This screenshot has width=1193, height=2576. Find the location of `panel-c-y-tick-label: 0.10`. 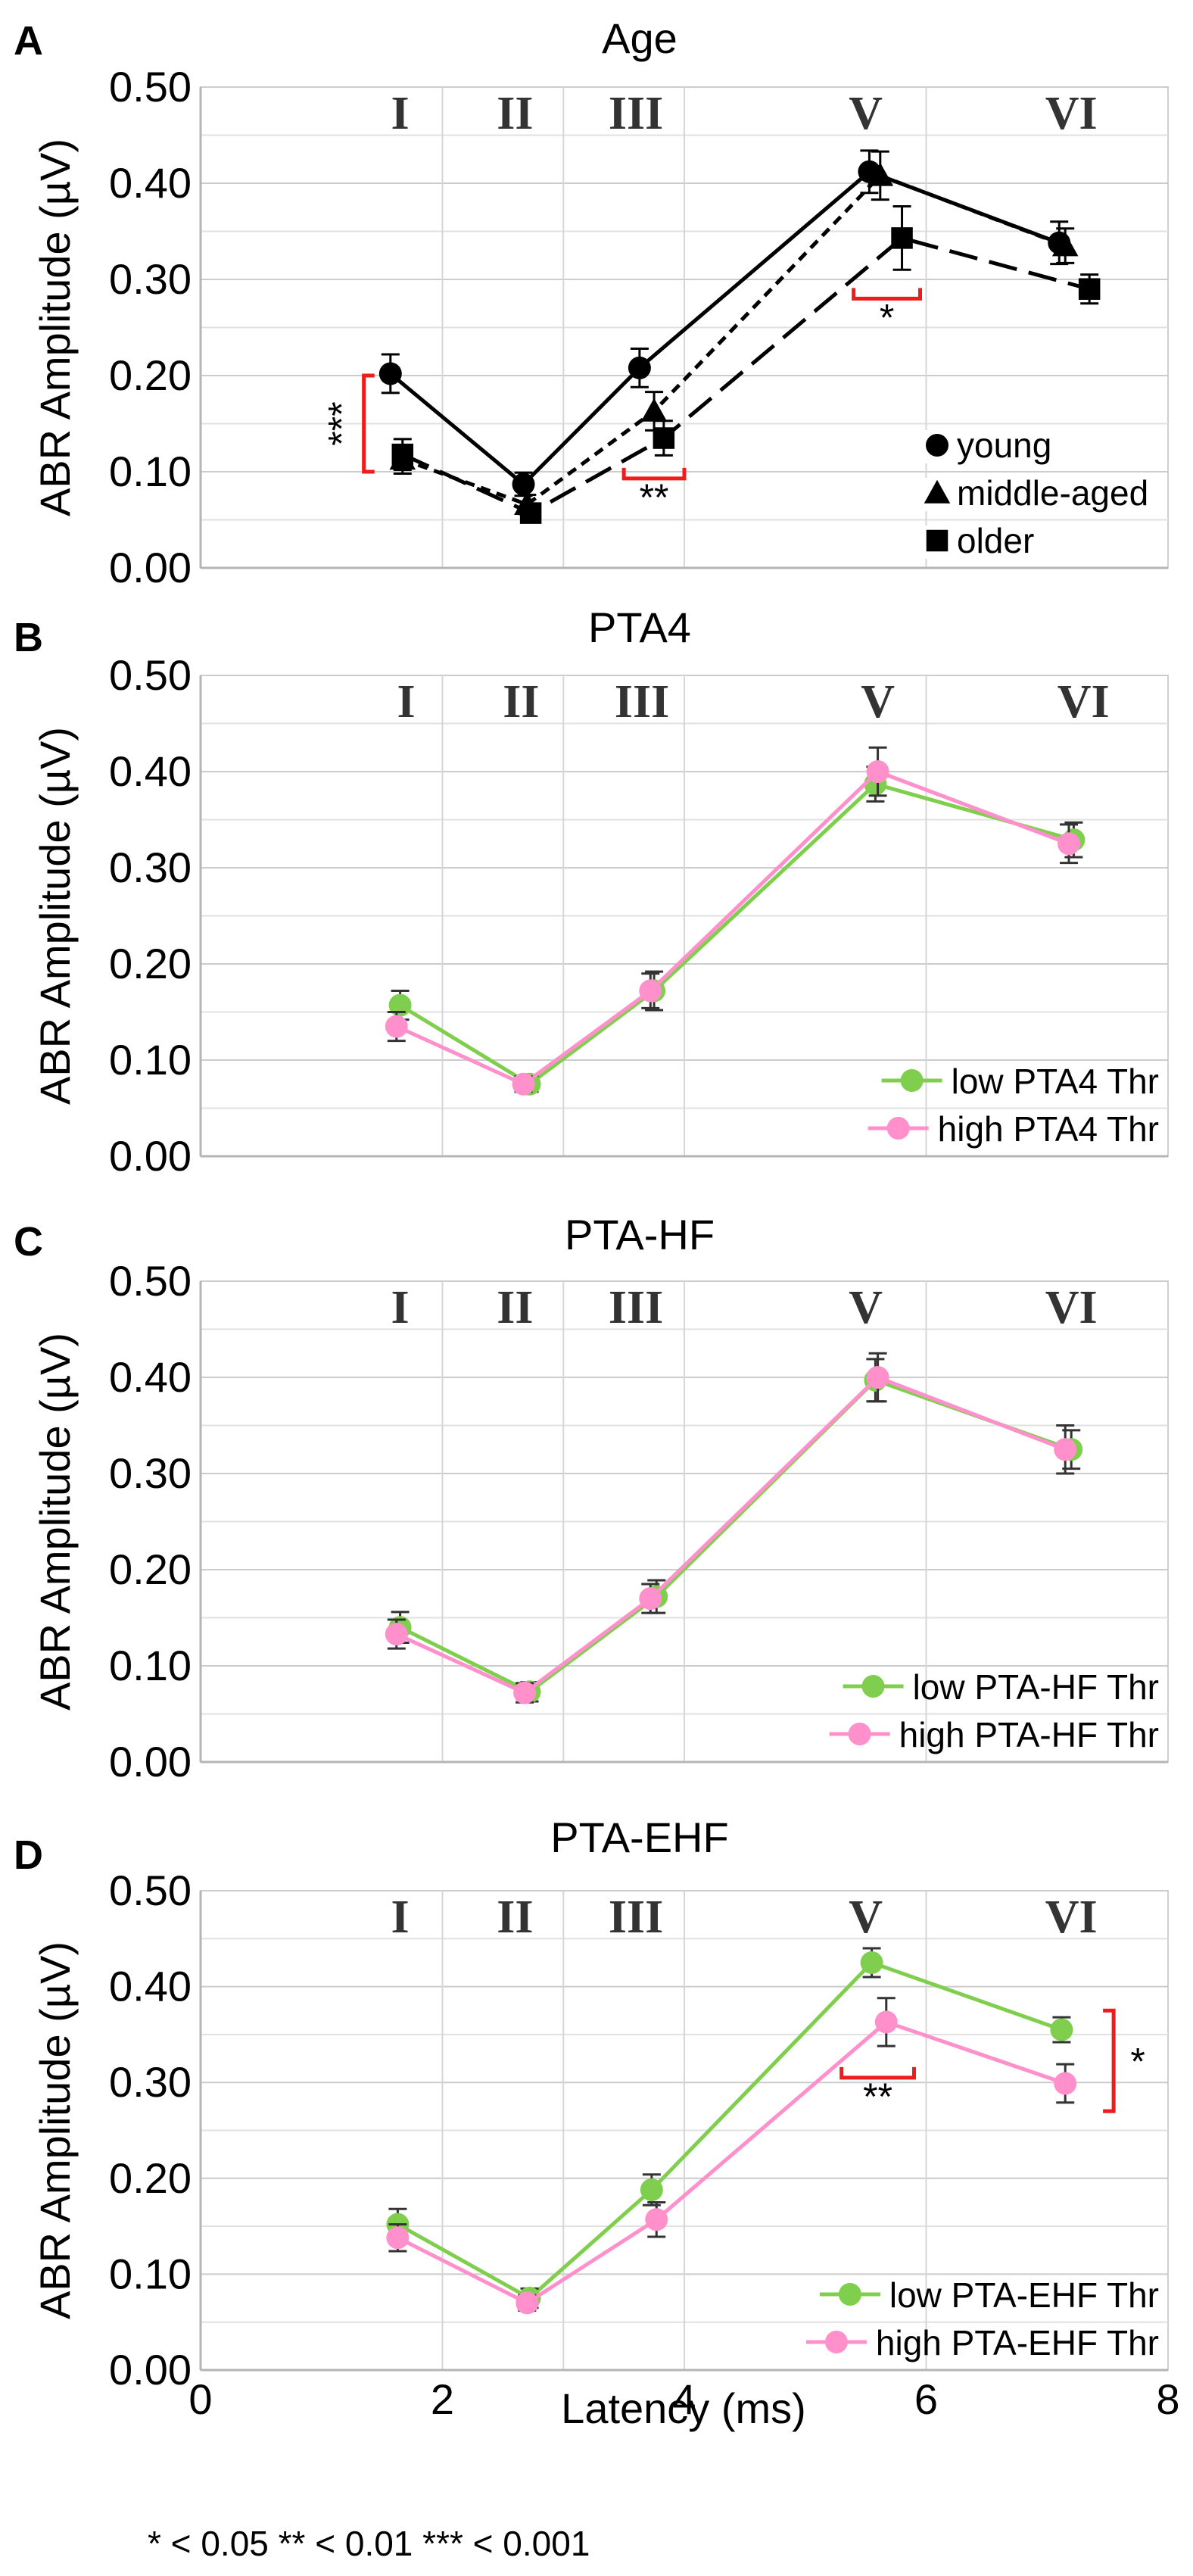

panel-c-y-tick-label: 0.10 is located at coordinates (150, 1665).